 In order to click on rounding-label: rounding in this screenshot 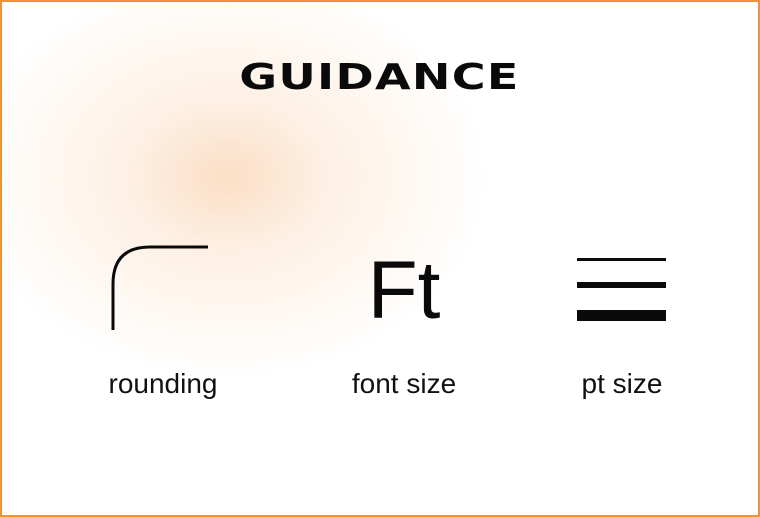, I will do `click(163, 383)`.